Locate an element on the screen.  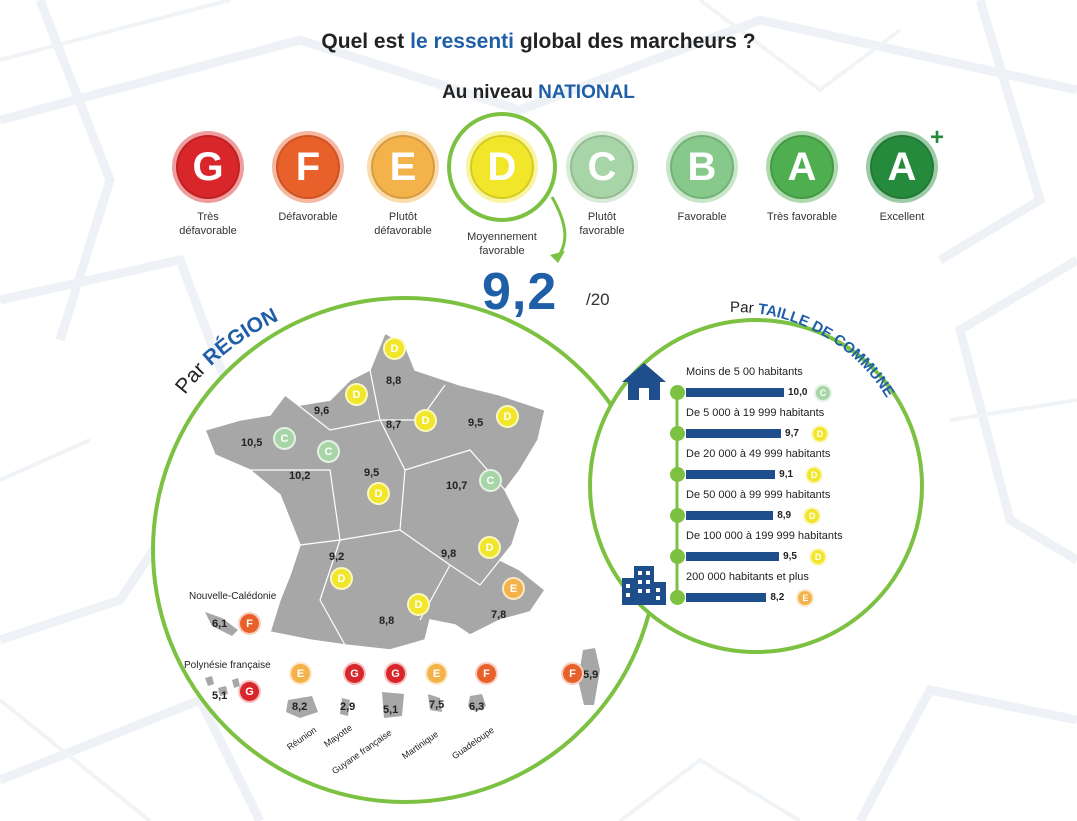
nouvelle-caledonie-map is located at coordinates (221, 624).